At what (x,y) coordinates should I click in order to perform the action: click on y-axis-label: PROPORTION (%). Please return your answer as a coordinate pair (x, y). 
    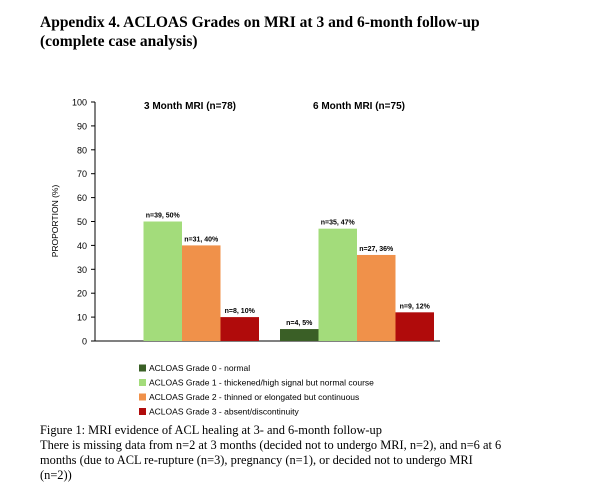
    Looking at the image, I should click on (55, 221).